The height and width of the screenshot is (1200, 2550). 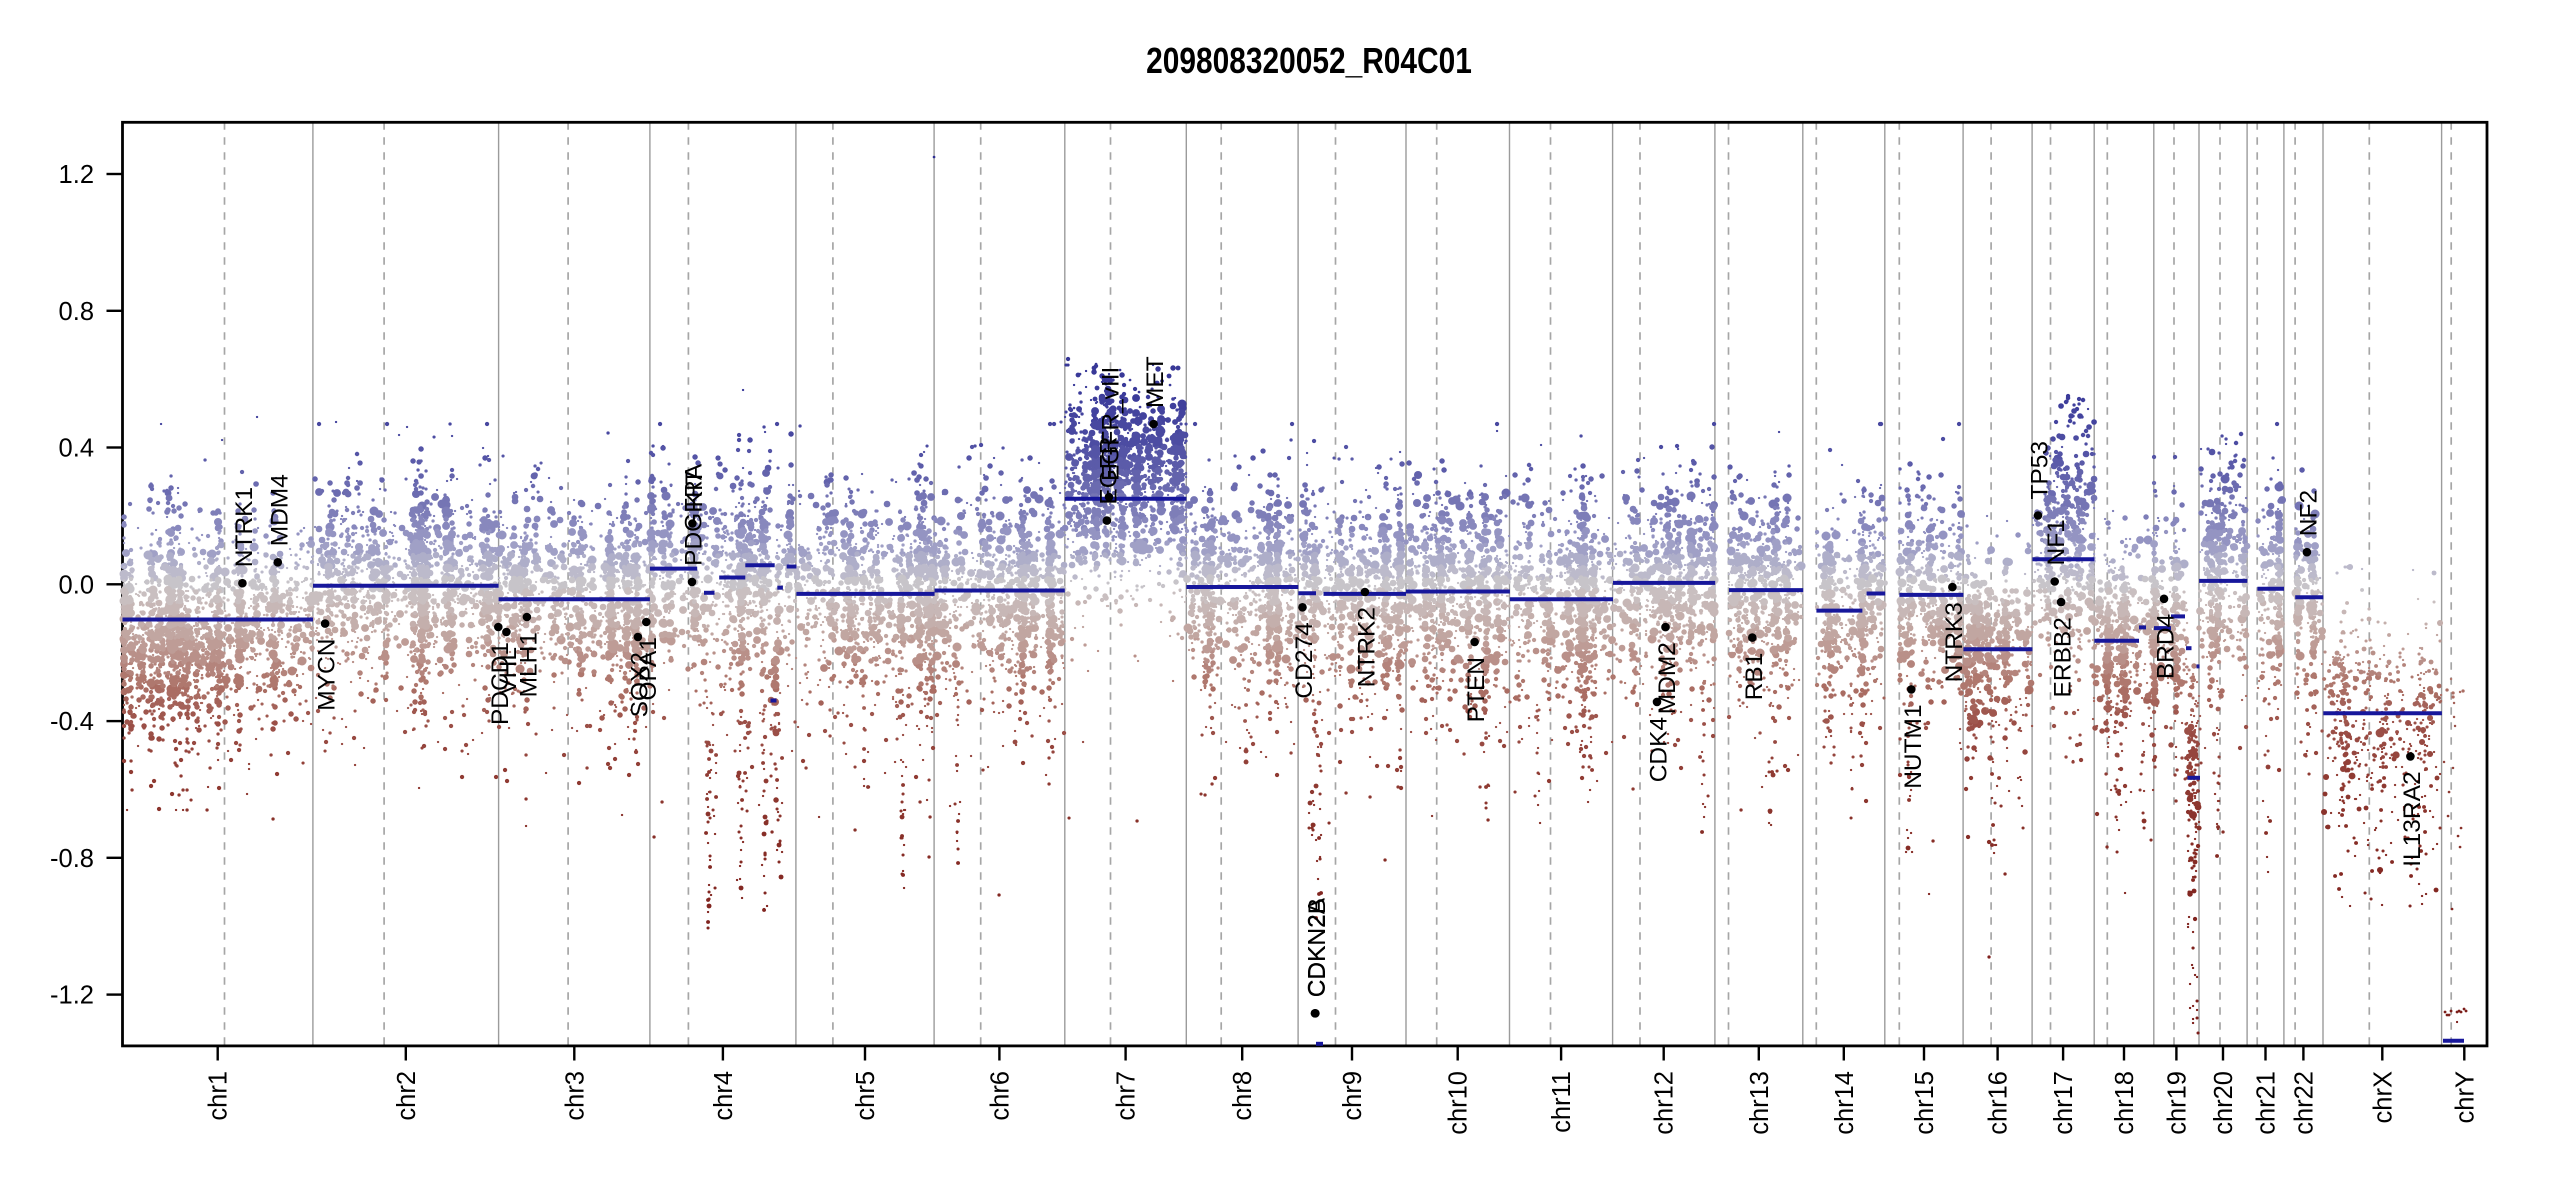 What do you see at coordinates (1954, 642) in the screenshot?
I see `svg-text: NTRK3` at bounding box center [1954, 642].